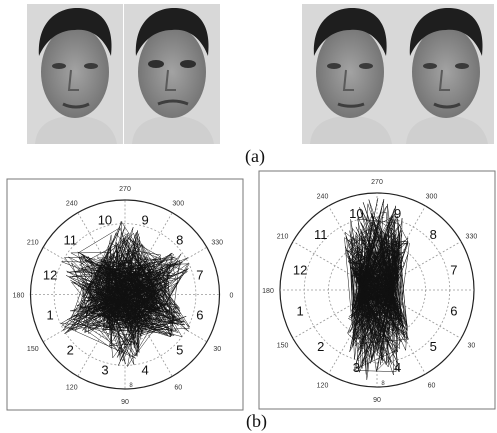  I want to click on caption-b: (b), so click(256, 421).